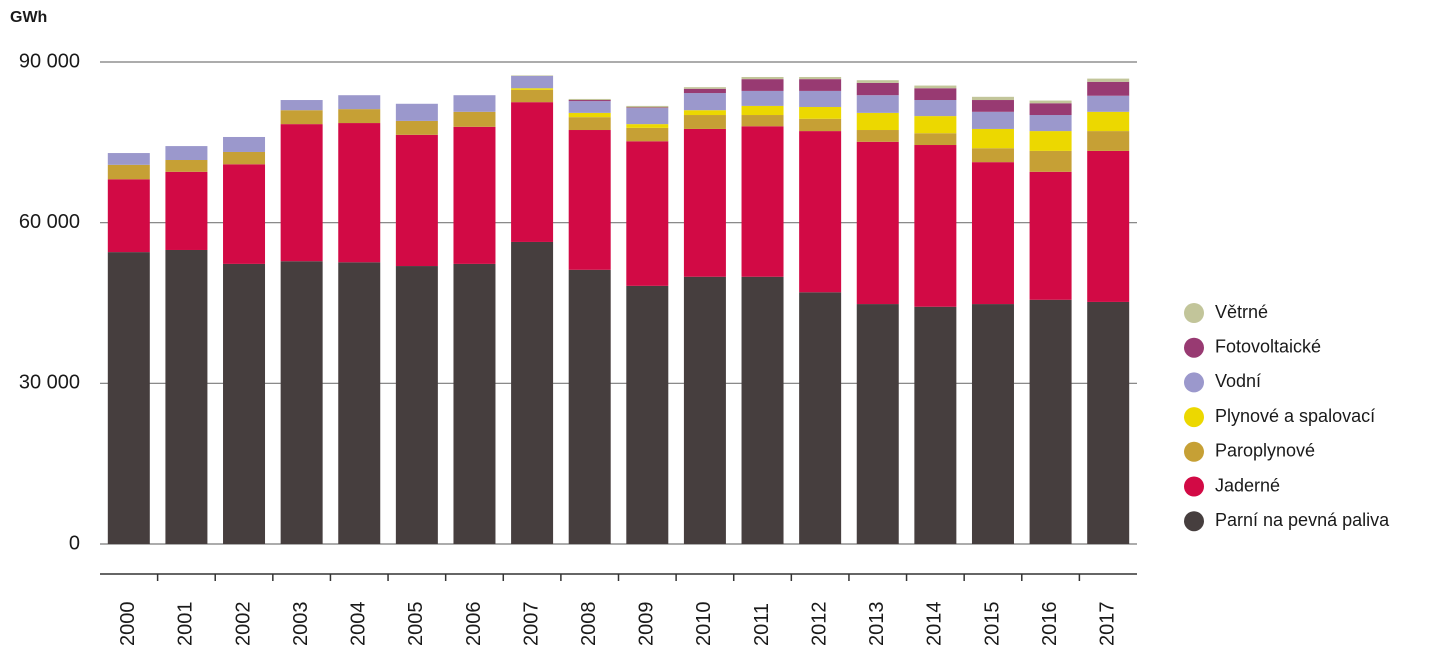 This screenshot has width=1432, height=655. I want to click on x-tick-label: 2014, so click(935, 624).